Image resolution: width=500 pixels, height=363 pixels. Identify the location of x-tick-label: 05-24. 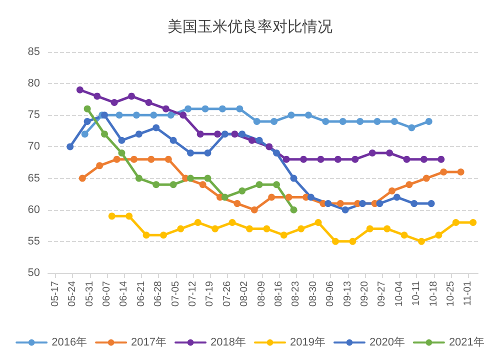
(72, 293).